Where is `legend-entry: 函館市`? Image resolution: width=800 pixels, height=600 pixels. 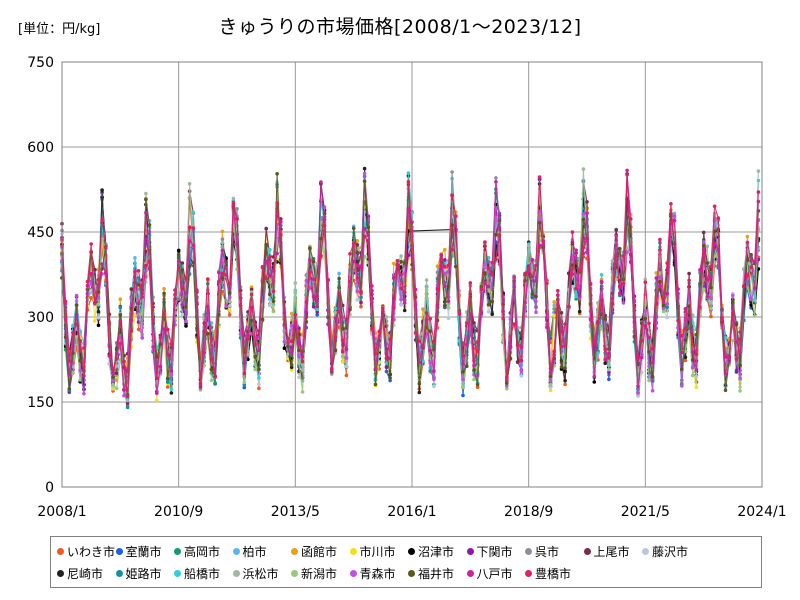 legend-entry: 函館市 is located at coordinates (320, 551).